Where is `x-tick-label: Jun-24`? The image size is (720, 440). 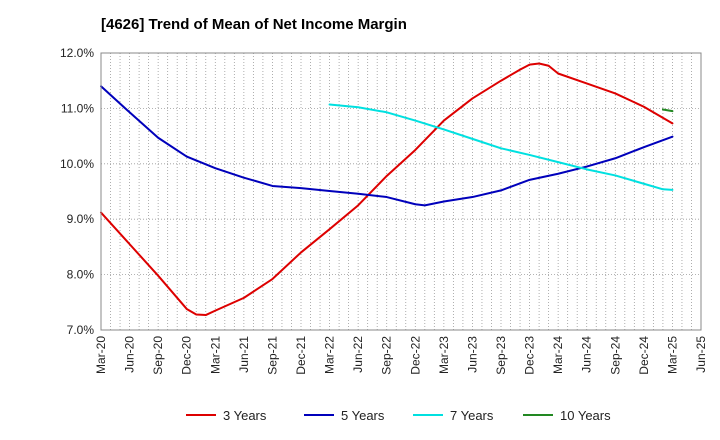 x-tick-label: Jun-24 is located at coordinates (587, 354).